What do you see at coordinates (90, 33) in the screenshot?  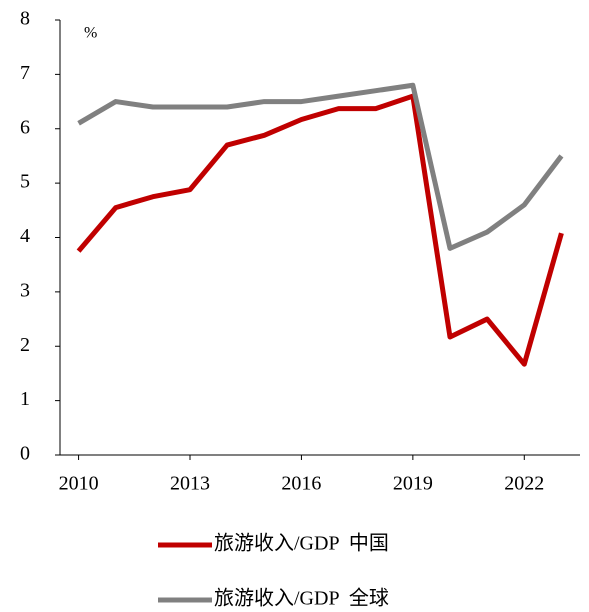 I see `unit-label: %` at bounding box center [90, 33].